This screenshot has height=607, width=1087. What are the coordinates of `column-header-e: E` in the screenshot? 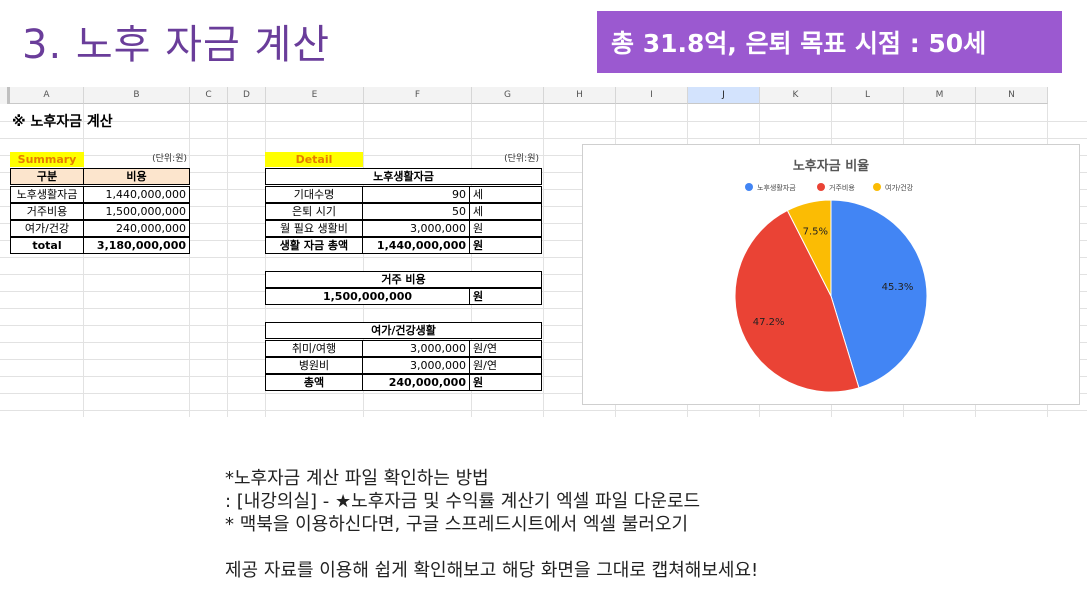 It's located at (315, 95).